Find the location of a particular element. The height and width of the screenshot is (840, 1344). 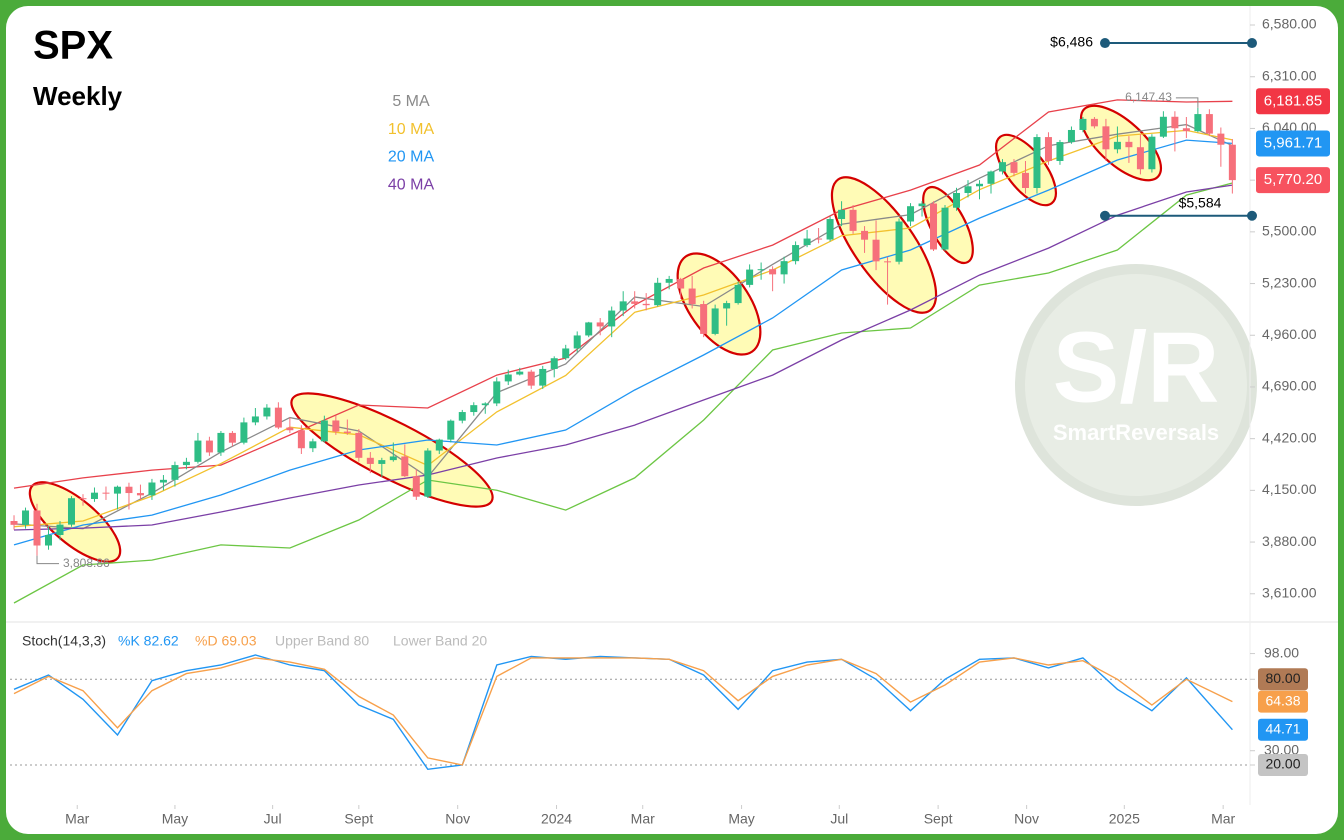

low-pointer is located at coordinates (48, 560).